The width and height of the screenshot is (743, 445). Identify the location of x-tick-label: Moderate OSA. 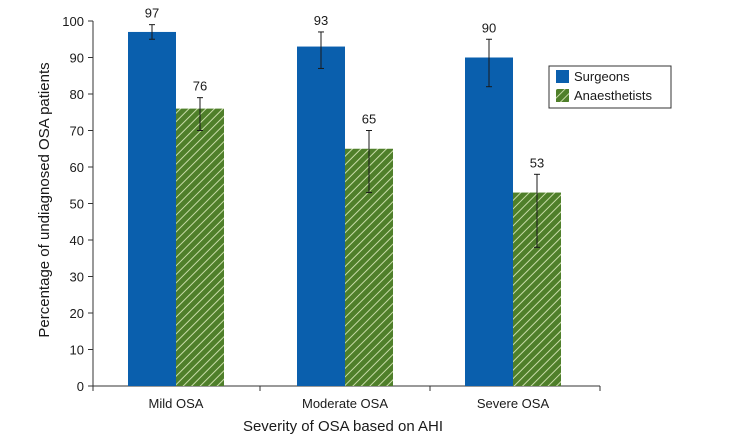
(345, 403).